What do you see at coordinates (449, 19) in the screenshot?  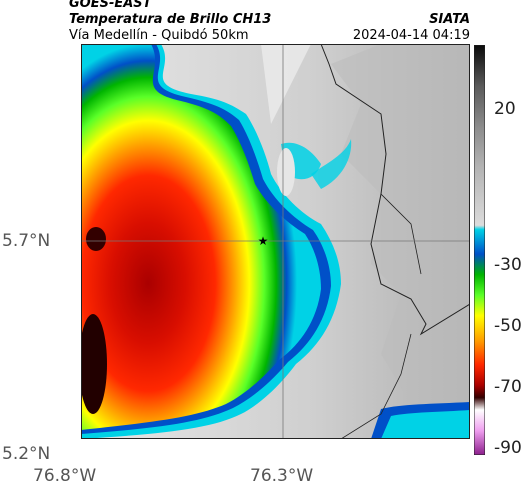 I see `organization-label: SIATA` at bounding box center [449, 19].